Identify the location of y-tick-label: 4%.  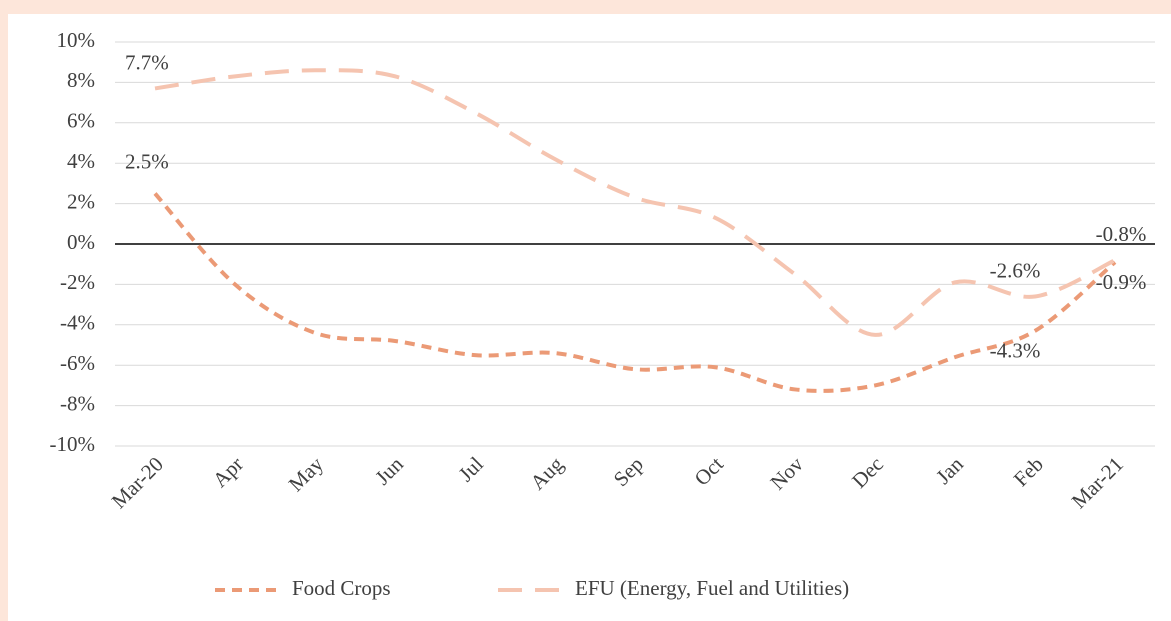
(81, 161).